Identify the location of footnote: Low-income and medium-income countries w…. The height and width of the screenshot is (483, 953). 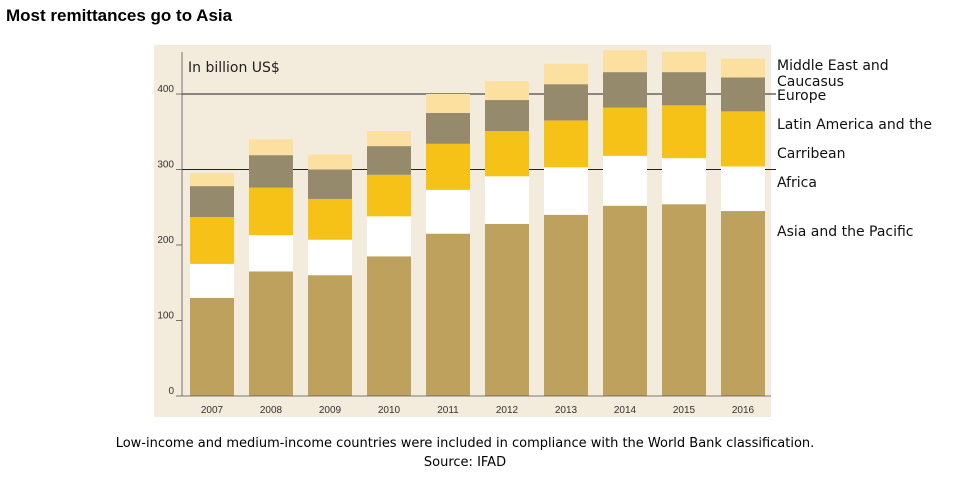
(465, 443).